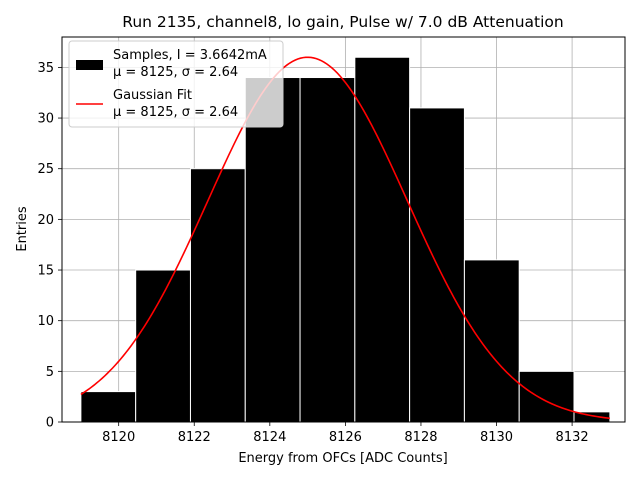 This screenshot has height=480, width=640. What do you see at coordinates (572, 437) in the screenshot?
I see `x-tick-label: 8132` at bounding box center [572, 437].